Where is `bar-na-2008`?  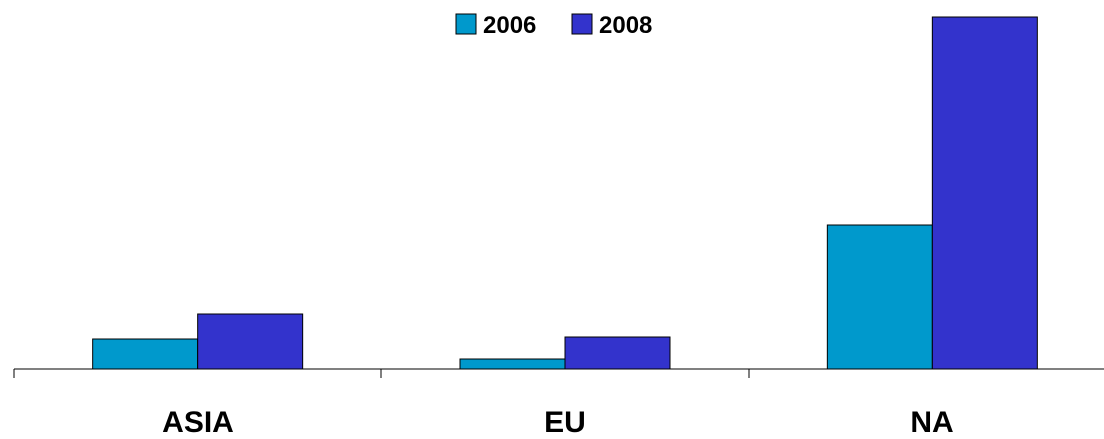
bar-na-2008 is located at coordinates (984, 193).